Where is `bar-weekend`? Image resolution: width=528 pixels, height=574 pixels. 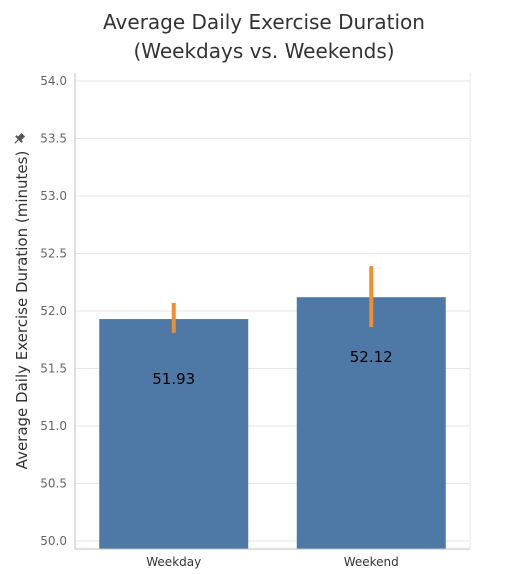
bar-weekend is located at coordinates (371, 423).